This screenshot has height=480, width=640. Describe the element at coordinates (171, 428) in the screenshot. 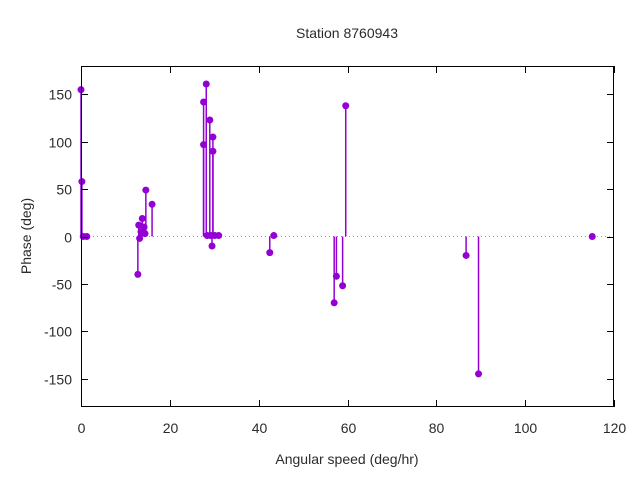

I see `x-tick-label: 20` at that location.